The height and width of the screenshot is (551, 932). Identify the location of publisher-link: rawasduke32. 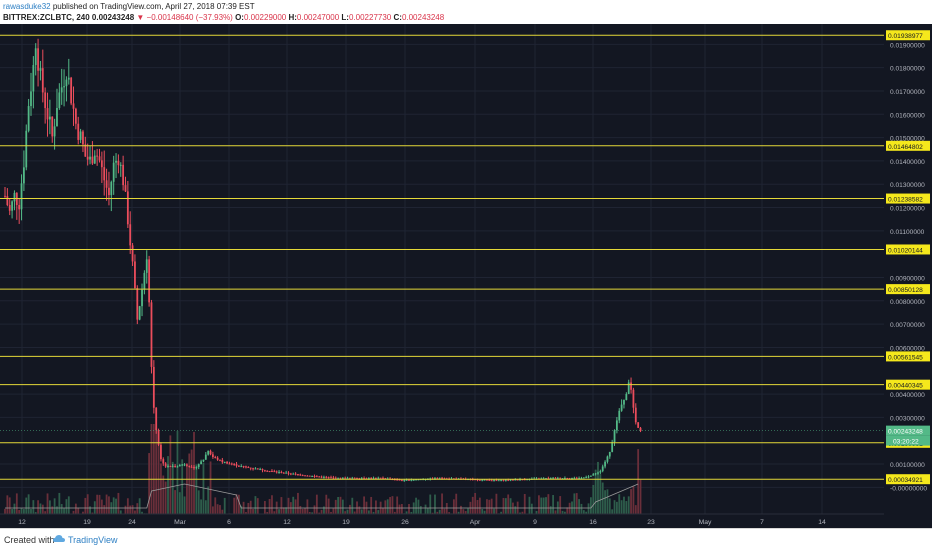
(27, 6).